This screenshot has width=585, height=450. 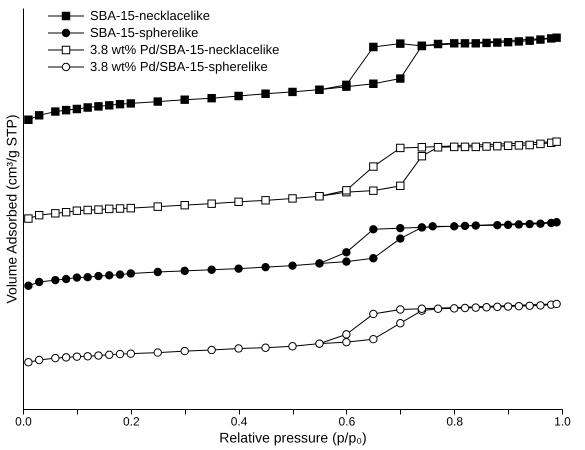 I want to click on x-tick-label: 0.0, so click(x=23, y=421).